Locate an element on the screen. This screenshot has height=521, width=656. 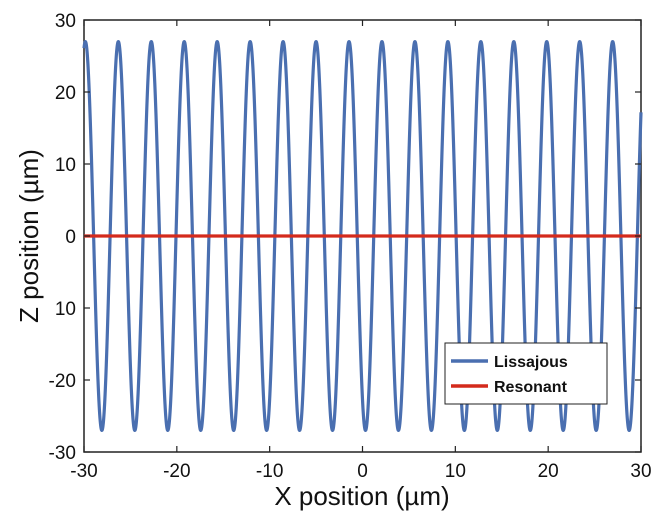
y-tick-label: -30 is located at coordinates (62, 453).